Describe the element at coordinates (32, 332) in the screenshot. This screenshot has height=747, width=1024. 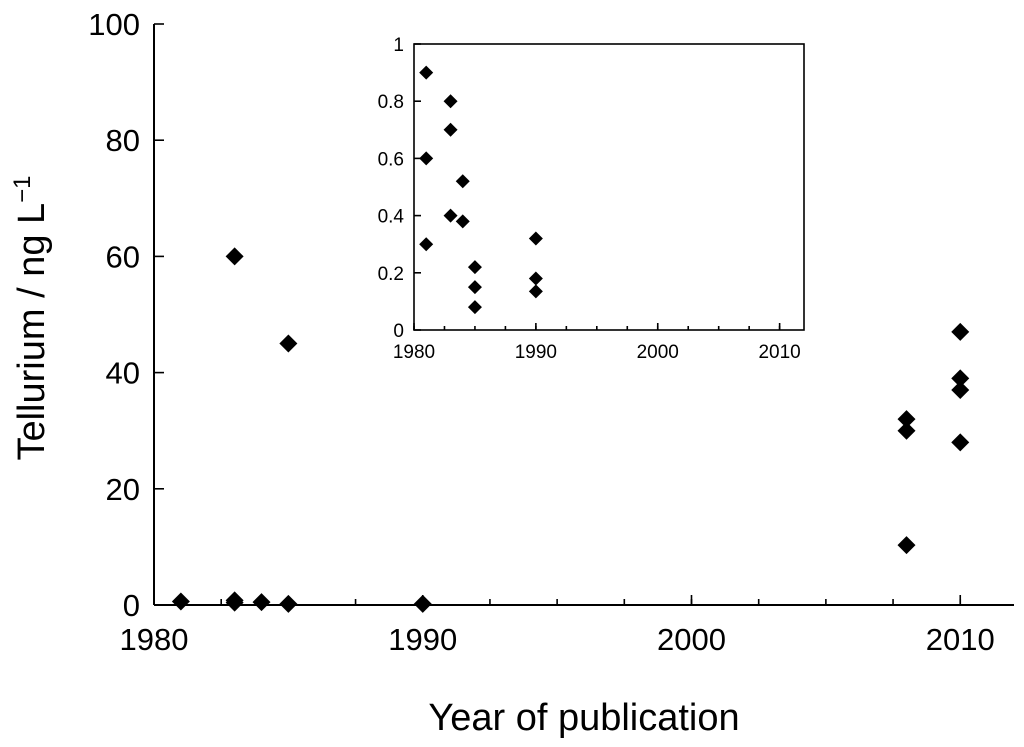
I see `y-axis-title-text: Tellurium / ng L` at that location.